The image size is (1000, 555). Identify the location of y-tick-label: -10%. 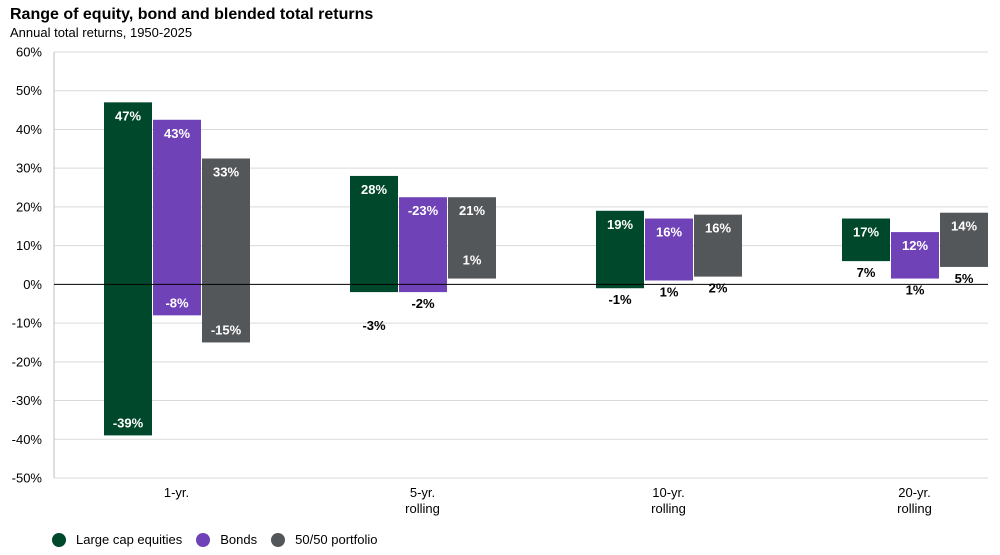
(27, 323).